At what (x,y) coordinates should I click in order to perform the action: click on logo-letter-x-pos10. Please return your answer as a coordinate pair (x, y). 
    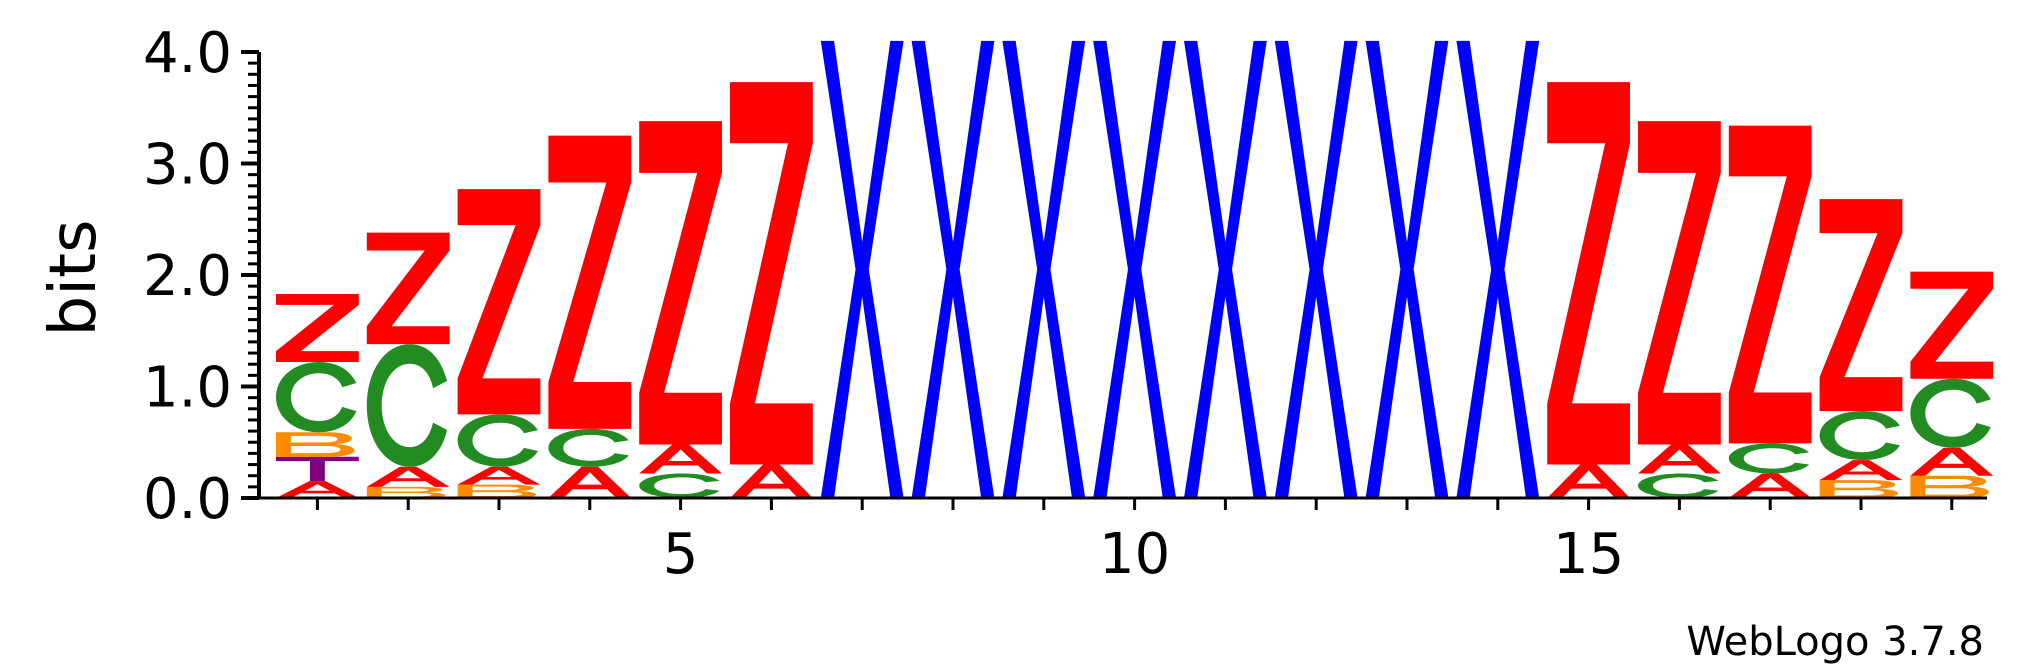
    Looking at the image, I should click on (1134, 269).